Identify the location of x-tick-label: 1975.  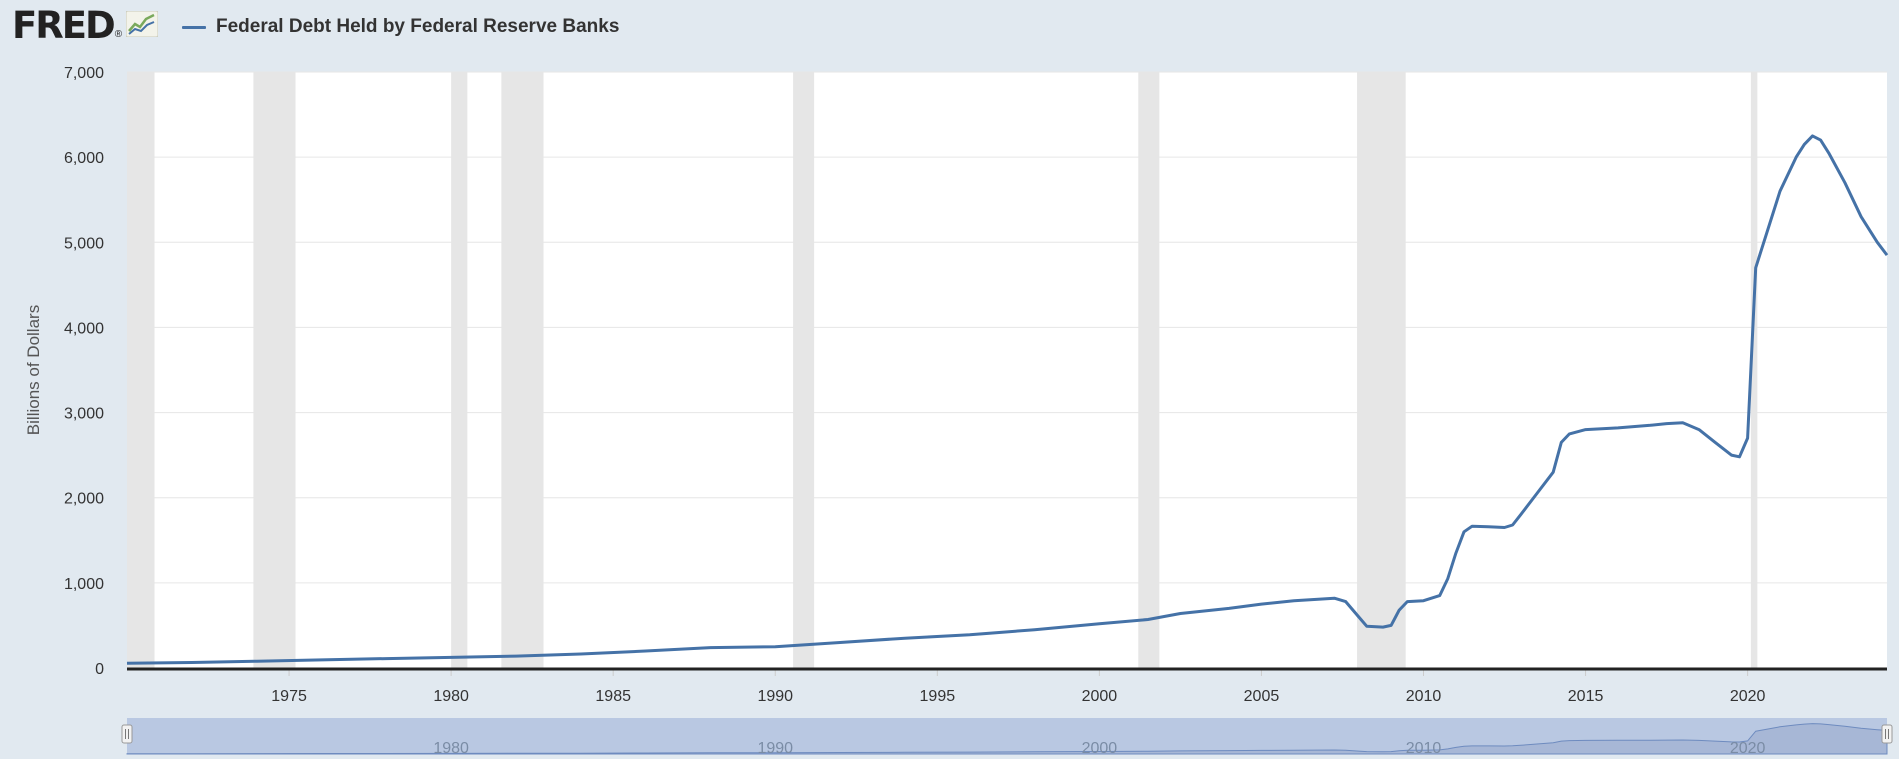
(289, 696).